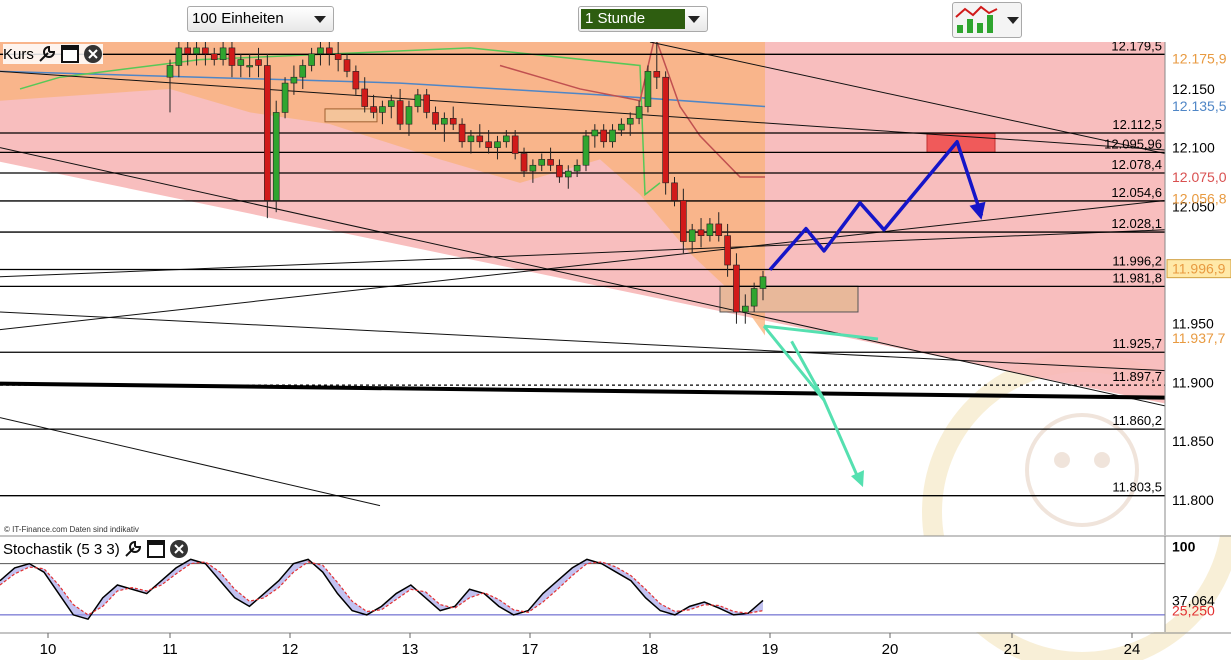  What do you see at coordinates (632, 110) in the screenshot?
I see `moving-average-red` at bounding box center [632, 110].